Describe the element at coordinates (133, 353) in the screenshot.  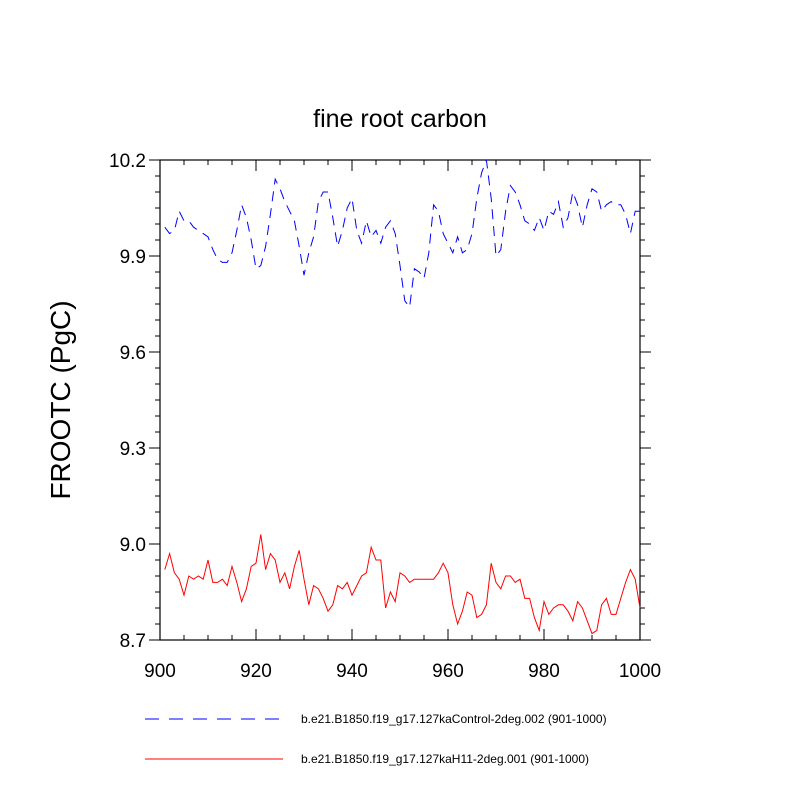
I see `y-tick-label: 9.6` at that location.